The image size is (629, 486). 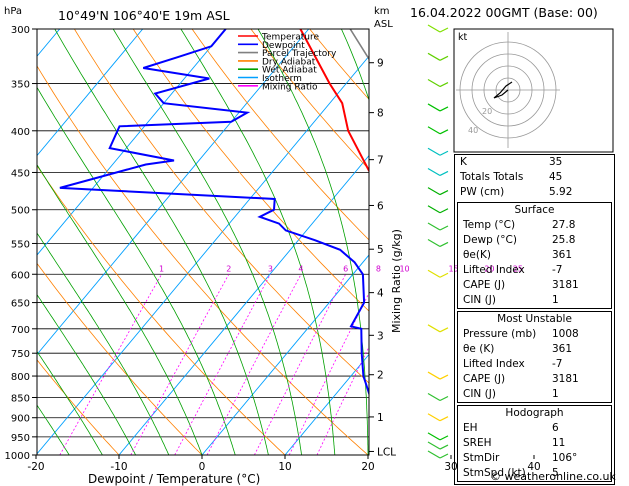 I want to click on index-row: CIN (J) 1, so click(x=534, y=300).